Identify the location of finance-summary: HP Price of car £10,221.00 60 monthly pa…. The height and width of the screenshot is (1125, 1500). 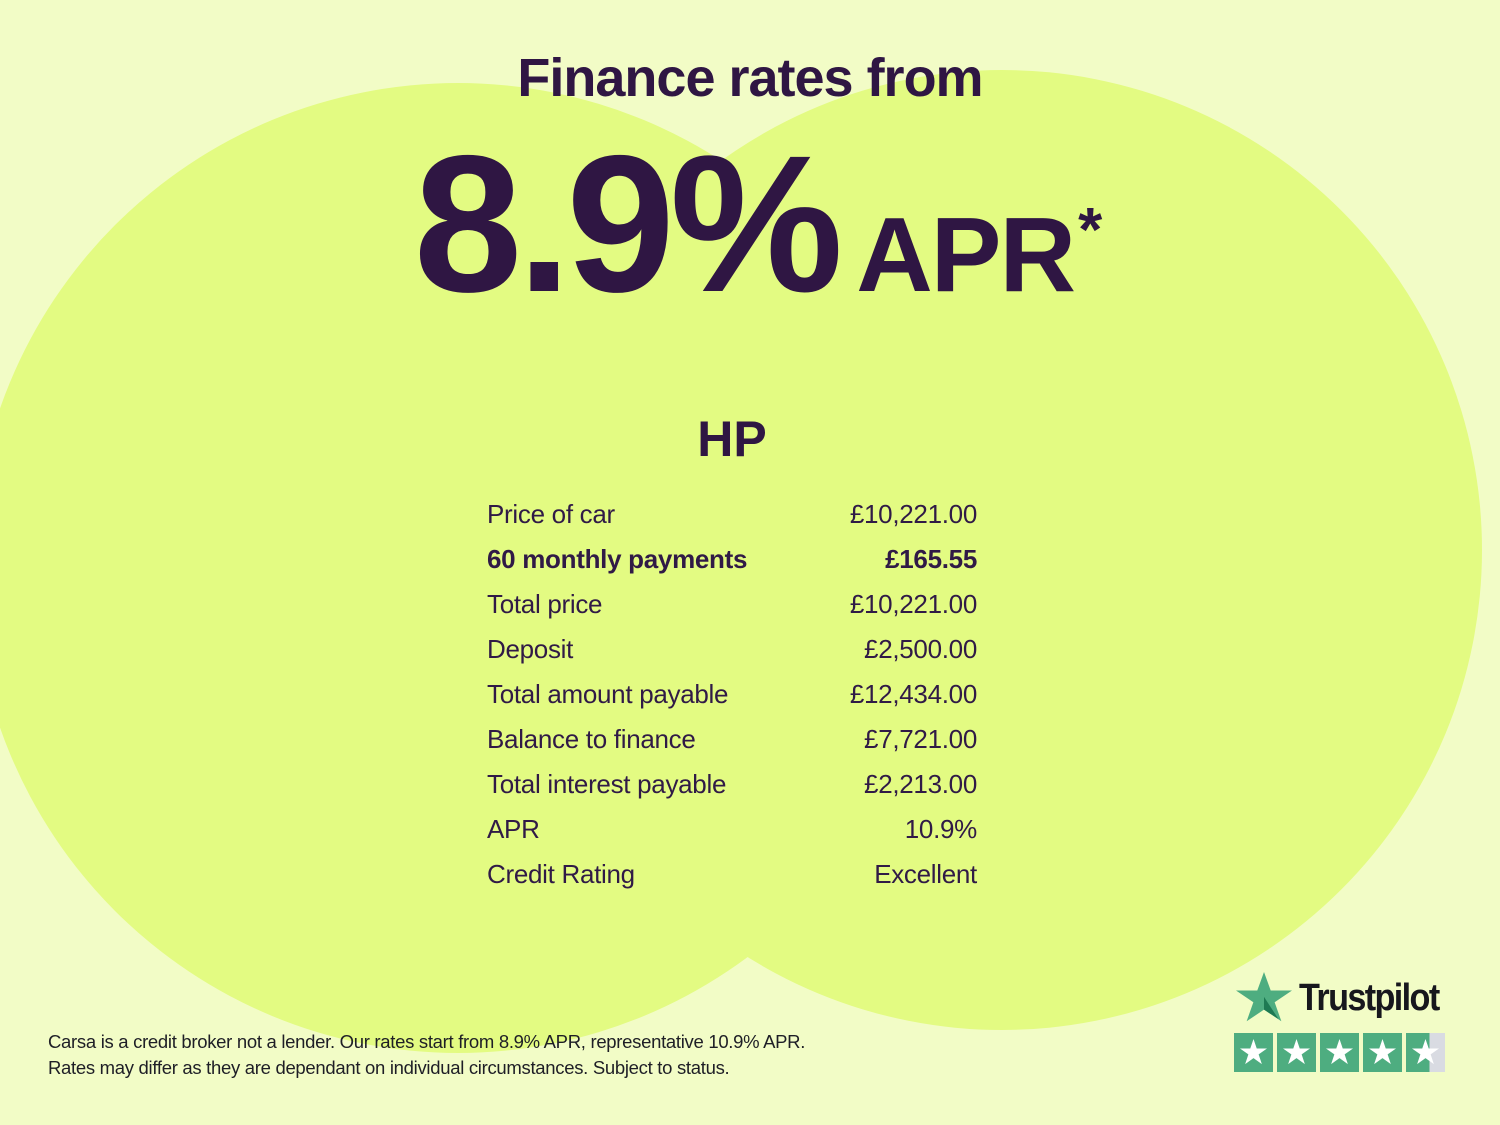
(732, 655).